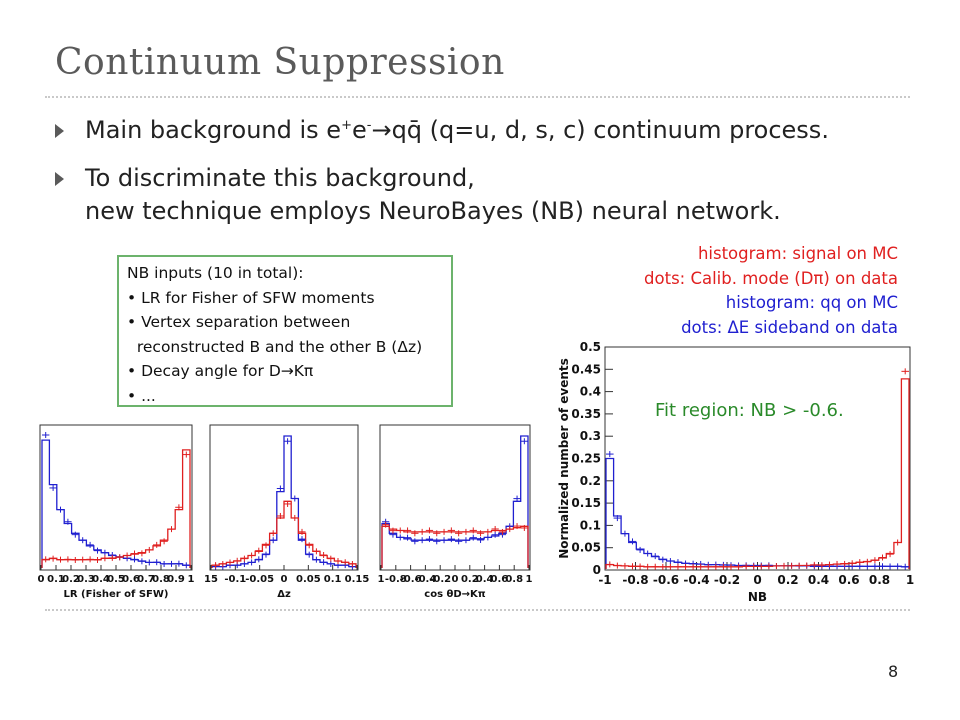 Image resolution: width=960 pixels, height=720 pixels. What do you see at coordinates (116, 579) in the screenshot?
I see `x-tick-label: 0.5` at bounding box center [116, 579].